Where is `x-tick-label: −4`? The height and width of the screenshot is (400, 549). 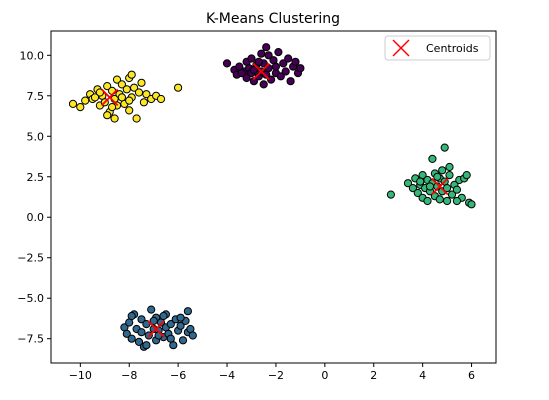 x-tick-label: −4 is located at coordinates (227, 375).